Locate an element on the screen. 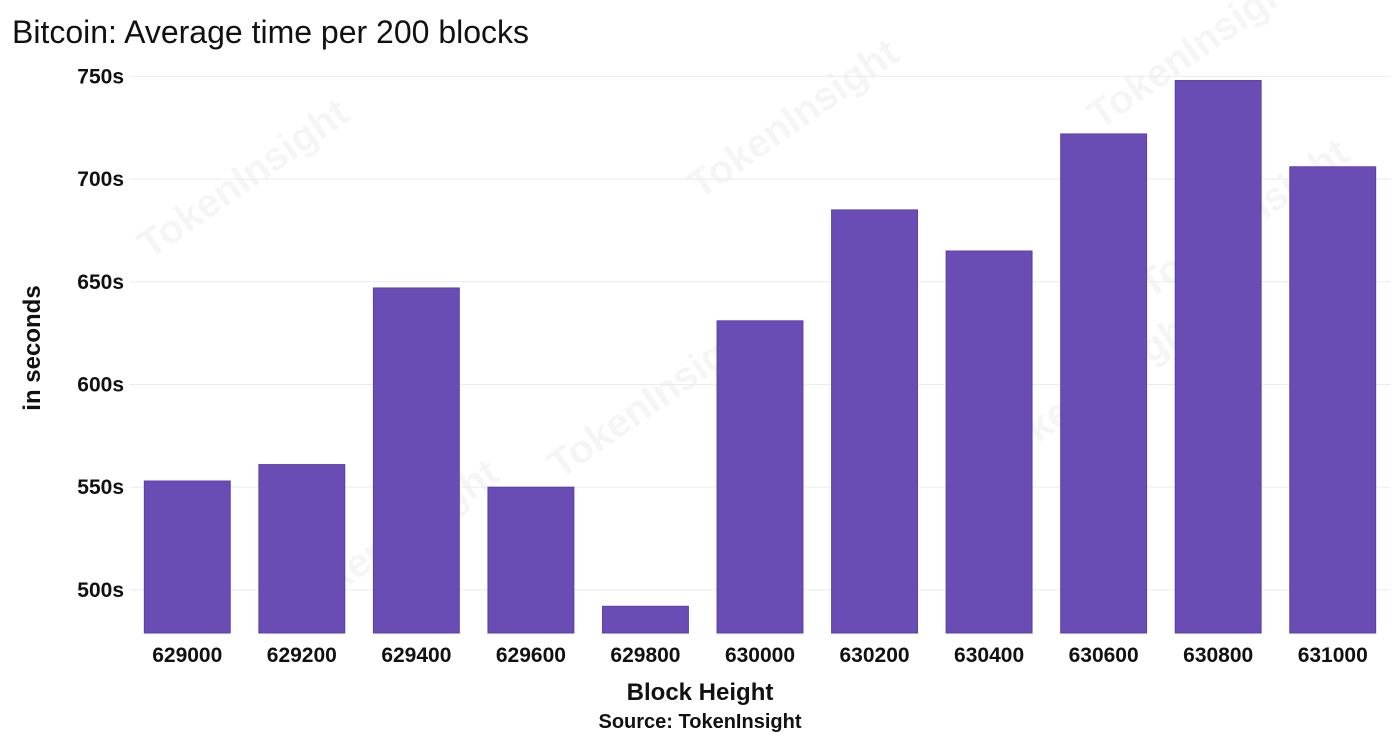  watermark-text: TokenInsight is located at coordinates (793, 118).